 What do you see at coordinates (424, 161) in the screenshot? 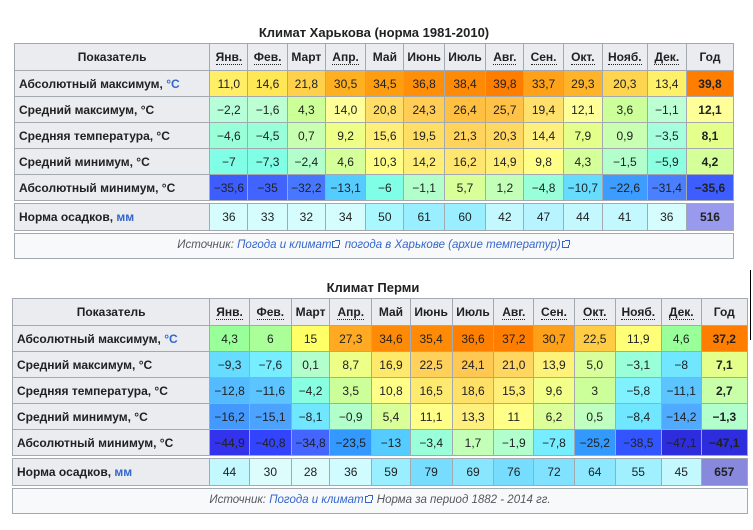
I see `value-cell: 14,2` at bounding box center [424, 161].